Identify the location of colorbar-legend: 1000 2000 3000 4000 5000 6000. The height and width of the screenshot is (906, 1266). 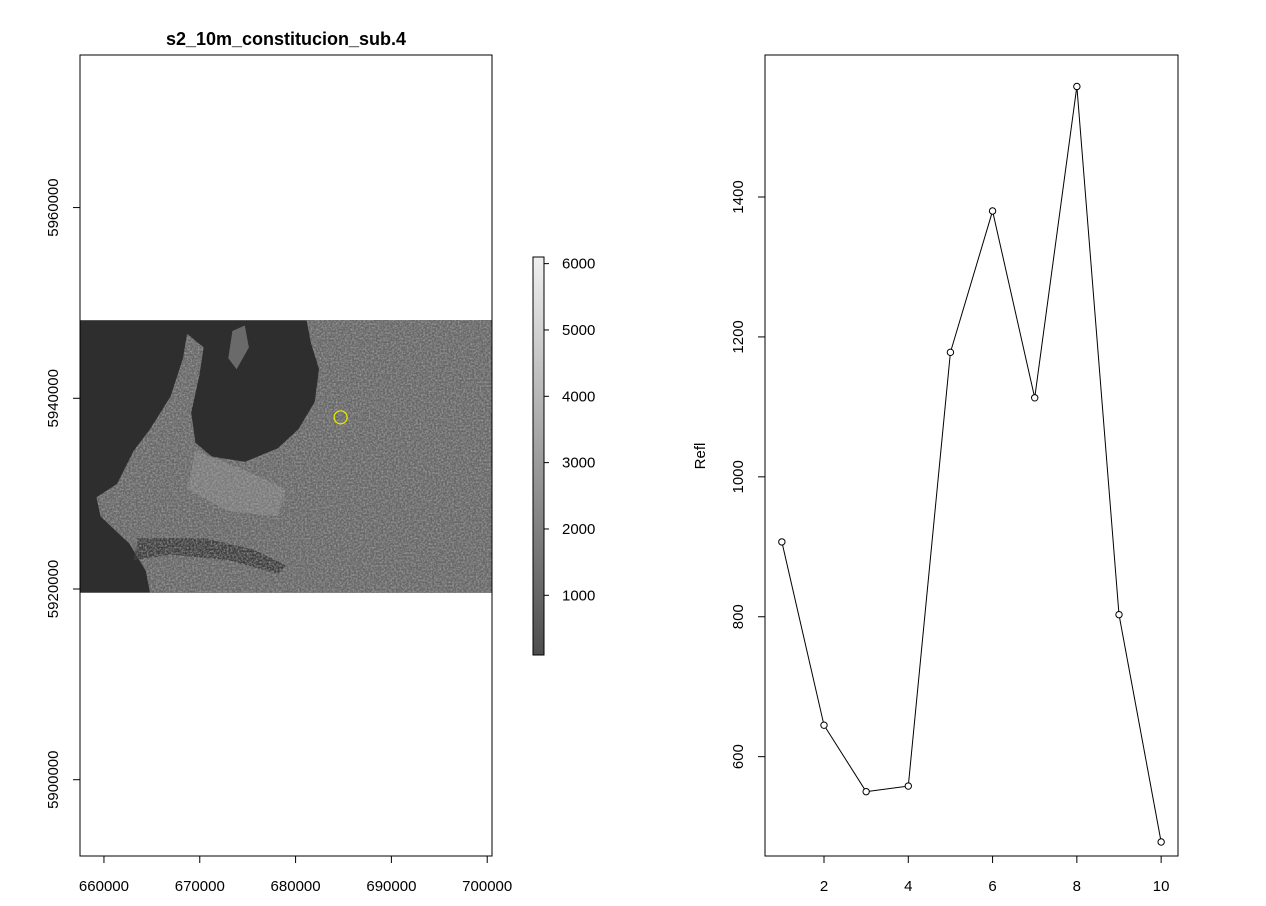
(563, 456).